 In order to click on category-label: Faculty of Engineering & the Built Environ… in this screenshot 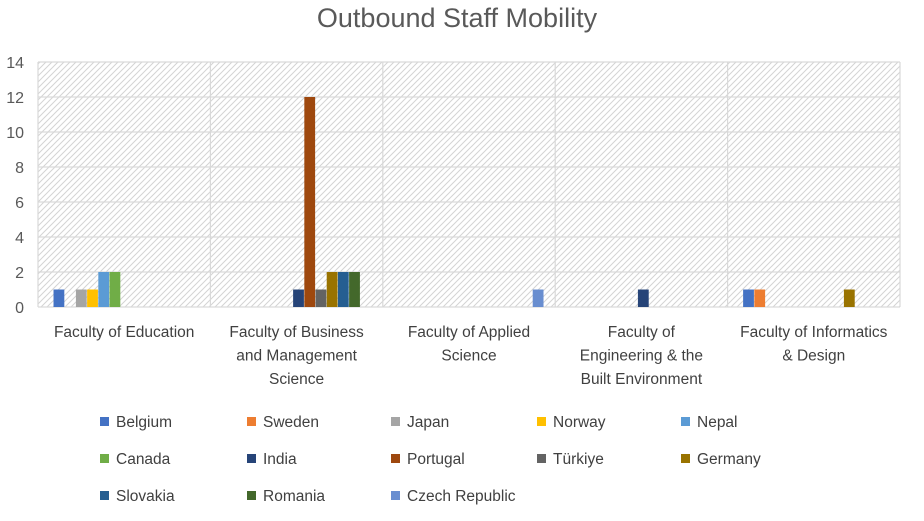, I will do `click(641, 356)`.